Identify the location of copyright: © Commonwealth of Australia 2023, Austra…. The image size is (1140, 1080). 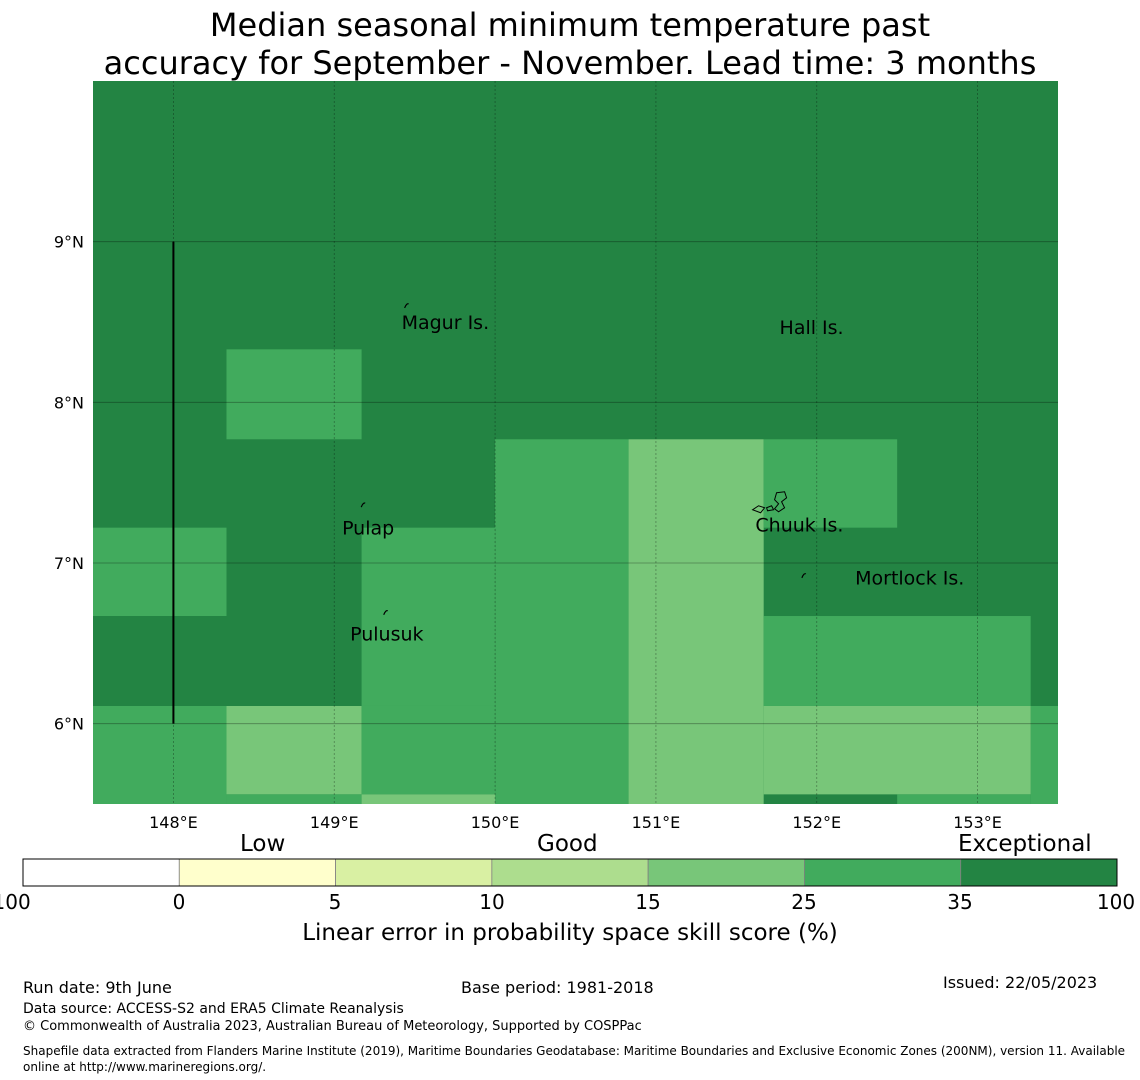
(332, 1026).